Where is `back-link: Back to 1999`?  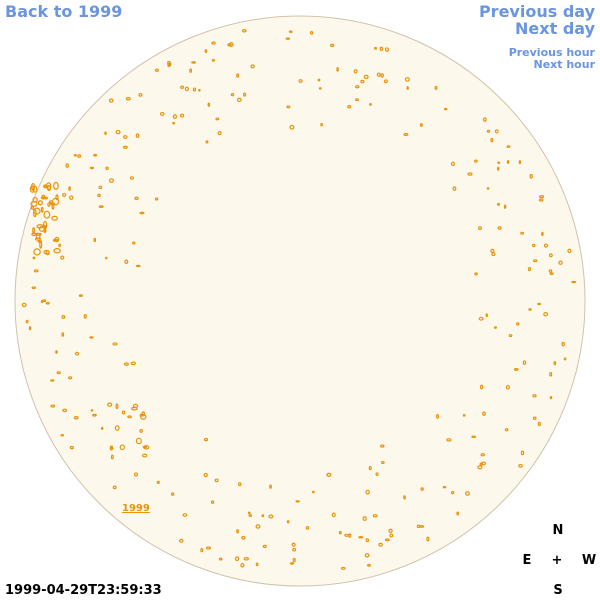
back-link: Back to 1999 is located at coordinates (63, 11).